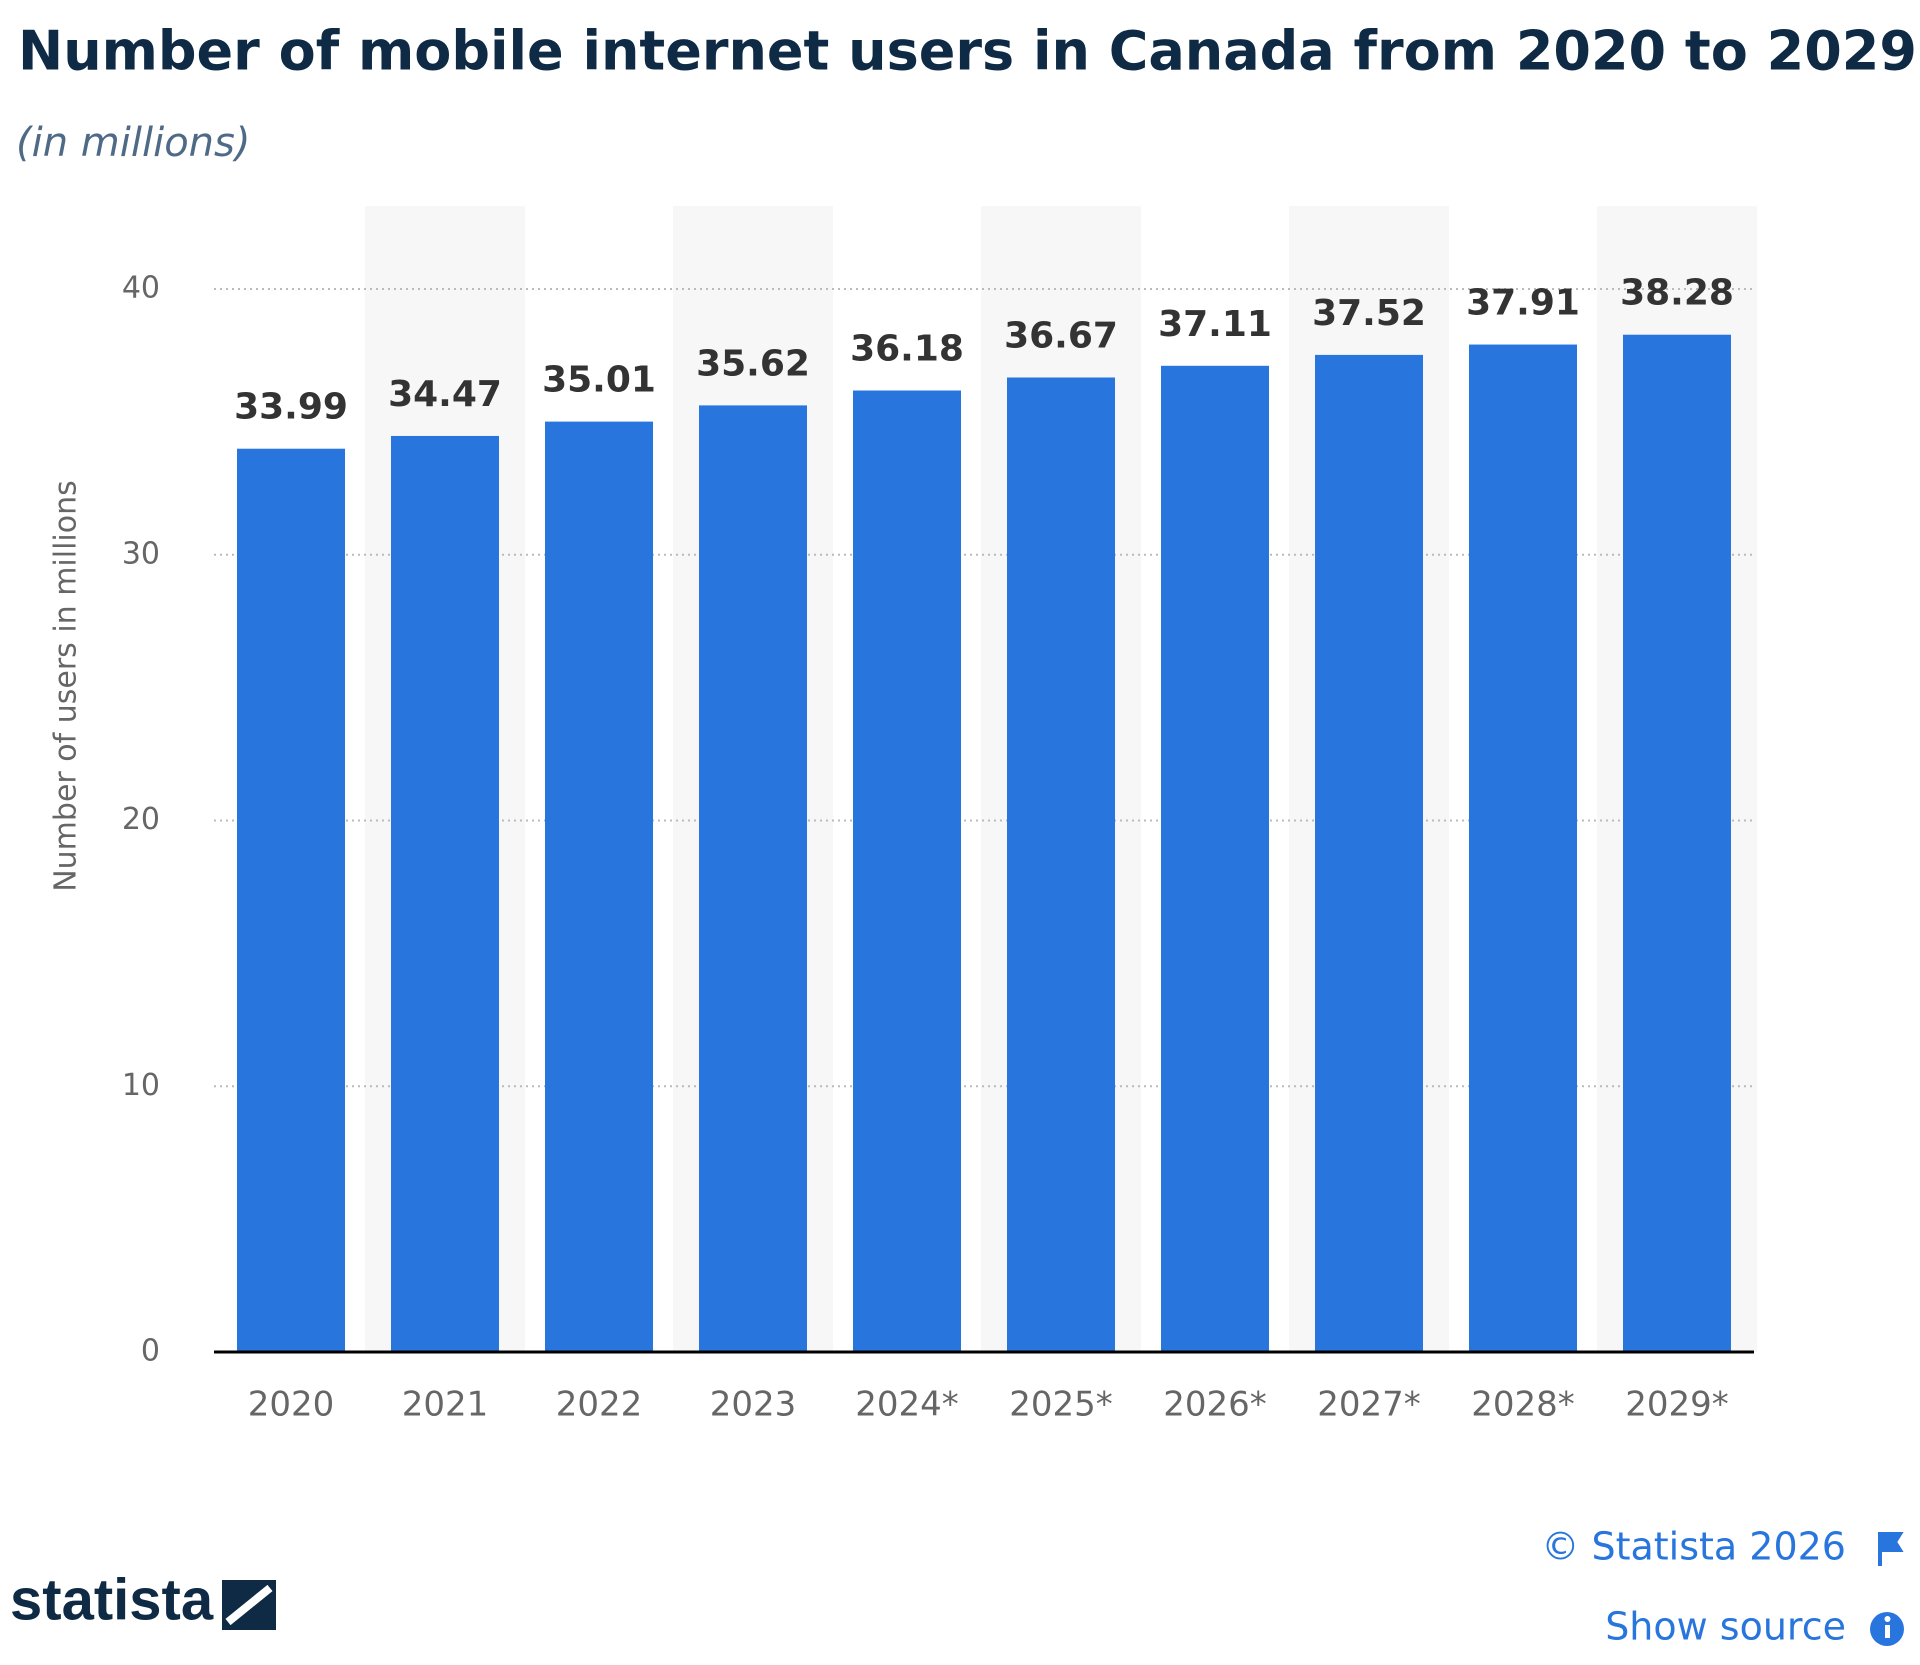 This screenshot has height=1665, width=1920. Describe the element at coordinates (1891, 1549) in the screenshot. I see `flag-icon` at that location.